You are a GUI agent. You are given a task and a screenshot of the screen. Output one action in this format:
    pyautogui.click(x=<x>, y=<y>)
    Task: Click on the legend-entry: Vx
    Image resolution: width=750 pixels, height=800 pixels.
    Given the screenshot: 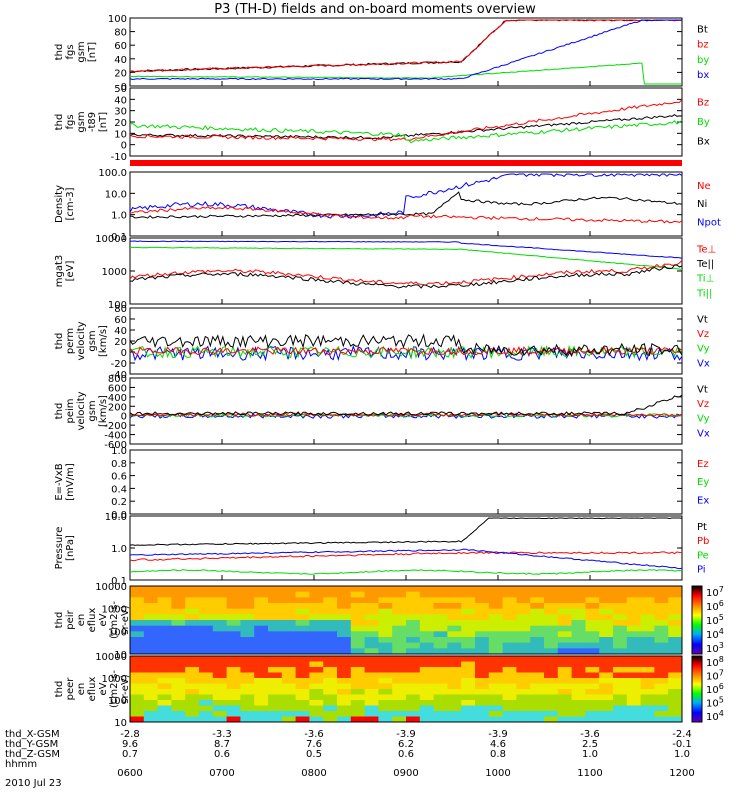 What is the action you would take?
    pyautogui.click(x=703, y=363)
    